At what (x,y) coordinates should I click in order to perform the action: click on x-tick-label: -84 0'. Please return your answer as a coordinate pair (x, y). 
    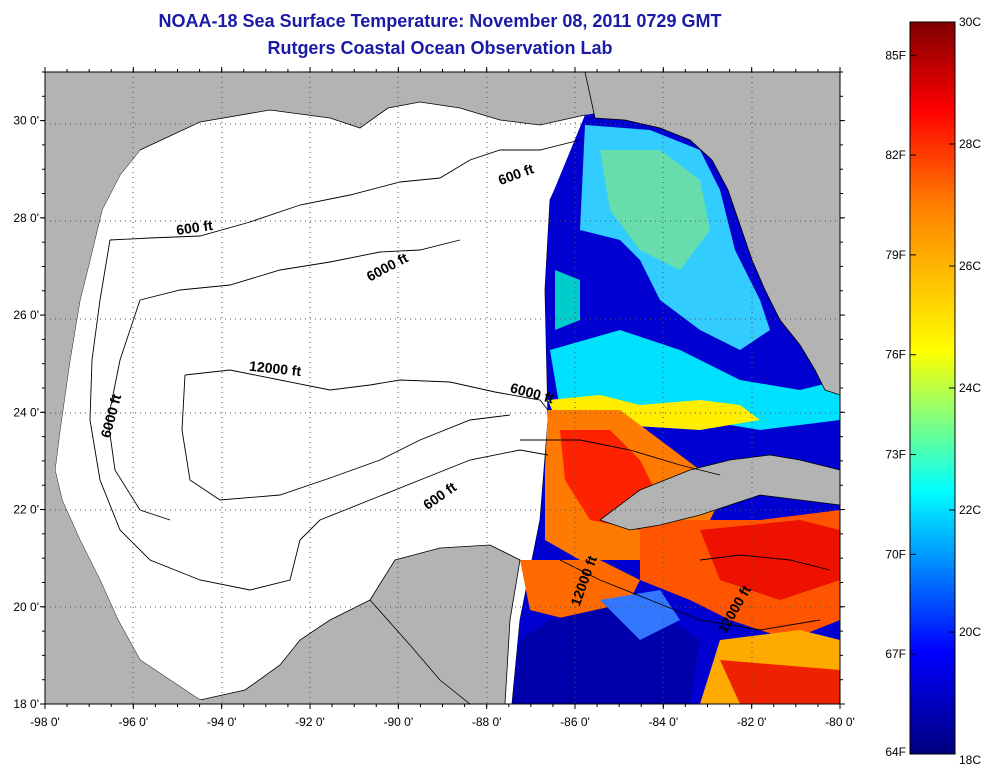
    Looking at the image, I should click on (664, 722).